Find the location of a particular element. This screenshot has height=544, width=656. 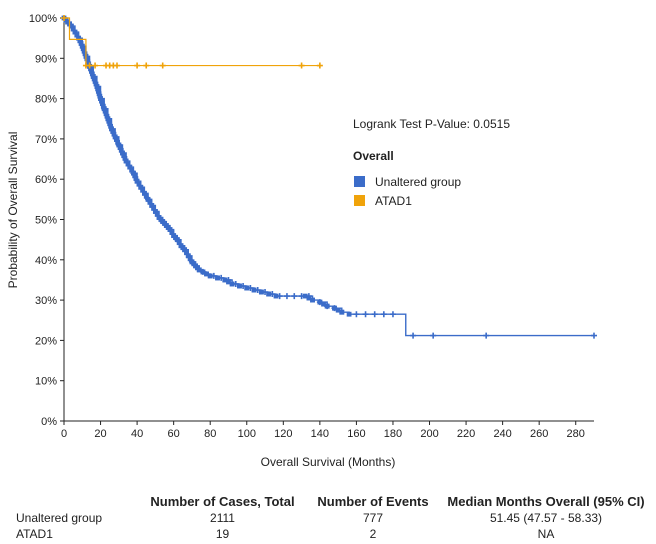

series-atad1 is located at coordinates (192, 42).